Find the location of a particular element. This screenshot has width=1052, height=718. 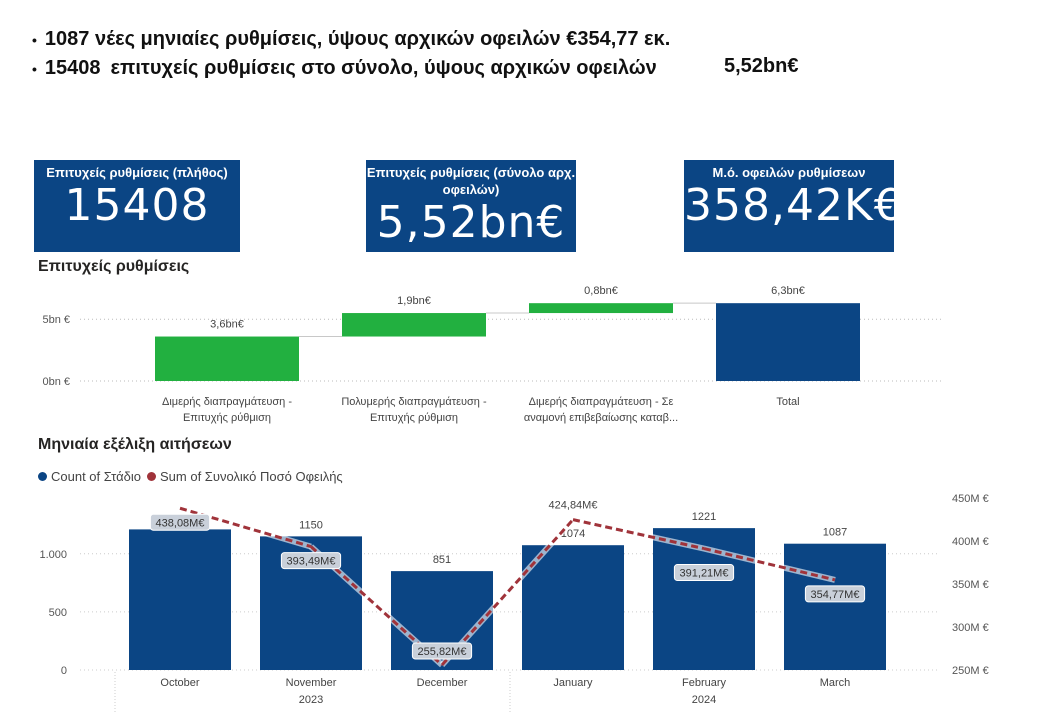

data-label: 3,6bn€ is located at coordinates (227, 325).